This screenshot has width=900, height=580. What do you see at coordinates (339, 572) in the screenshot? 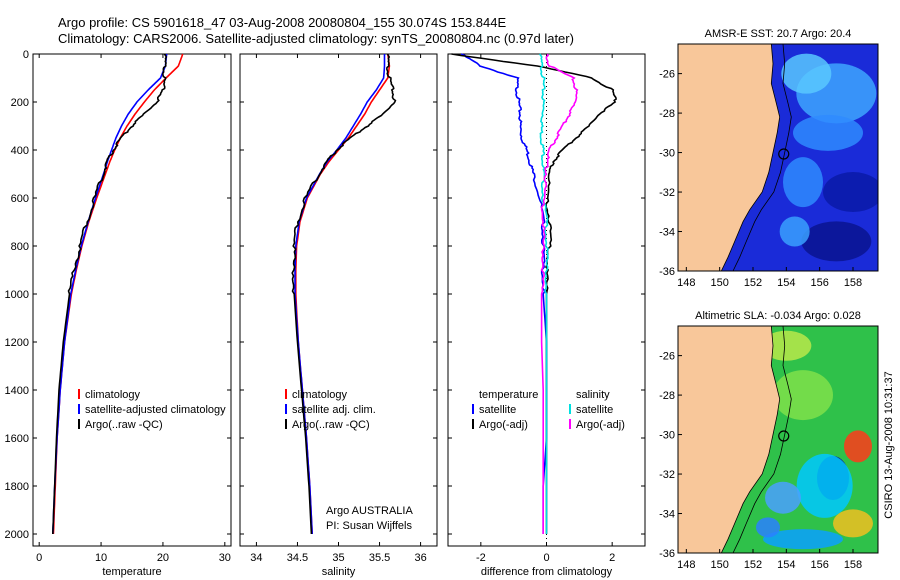
I see `salinity-xlabel: salinity` at bounding box center [339, 572].